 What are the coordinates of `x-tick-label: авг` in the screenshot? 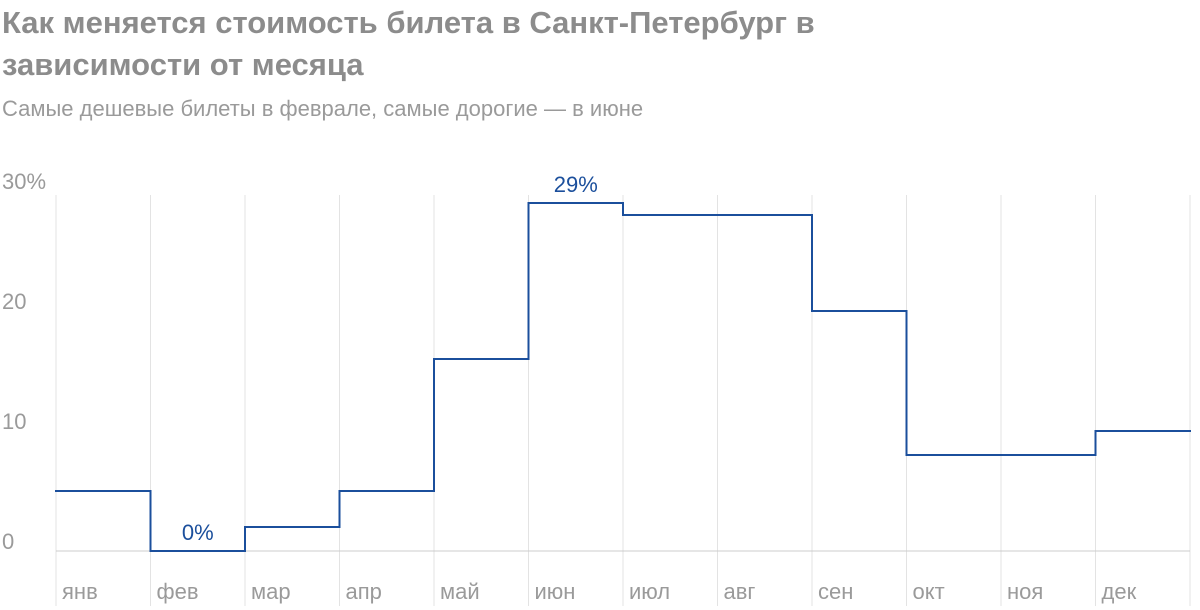 It's located at (740, 591).